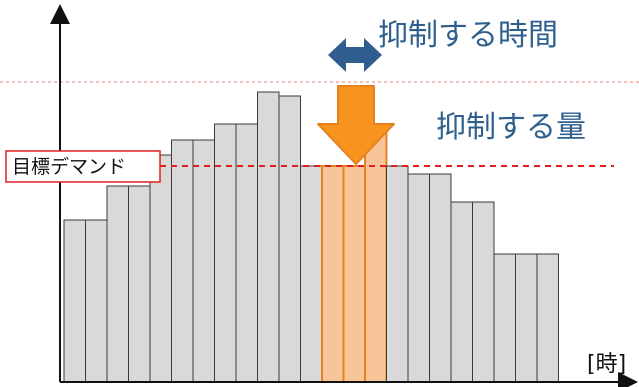 The image size is (639, 387). I want to click on x-axis-unit-label: [時], so click(606, 364).